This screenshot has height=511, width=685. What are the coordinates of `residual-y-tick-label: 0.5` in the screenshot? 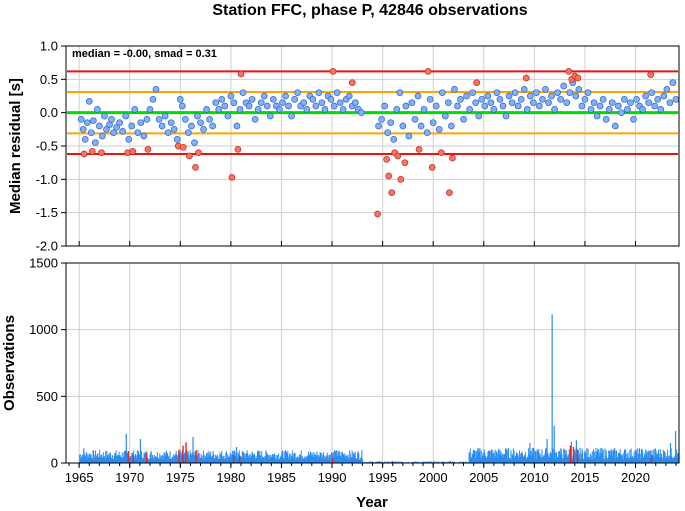 It's located at (49, 79).